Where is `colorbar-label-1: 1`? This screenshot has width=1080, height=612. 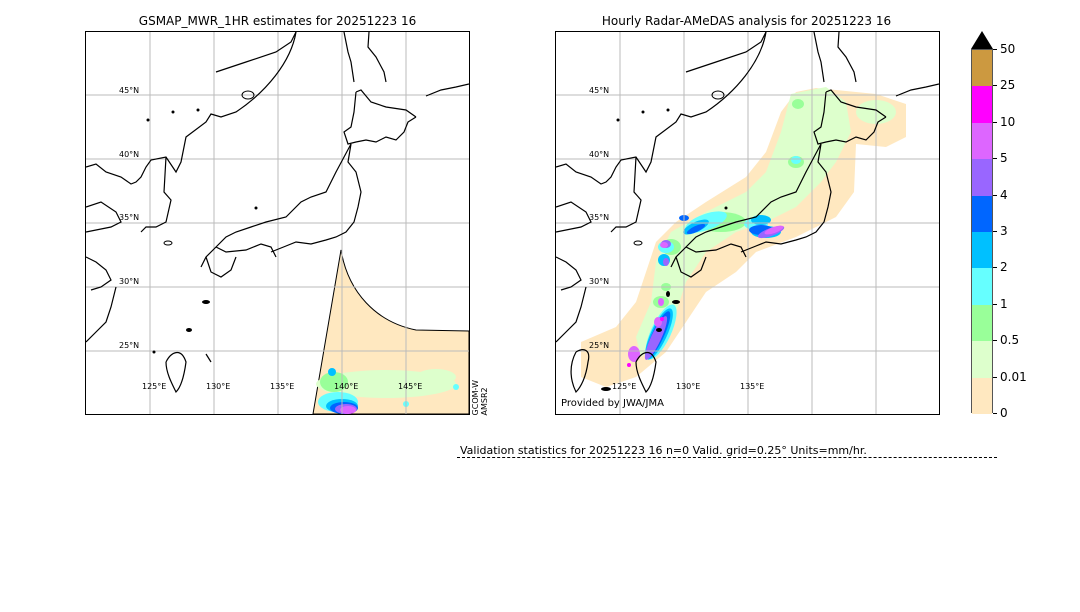 colorbar-label-1: 1 is located at coordinates (1004, 304).